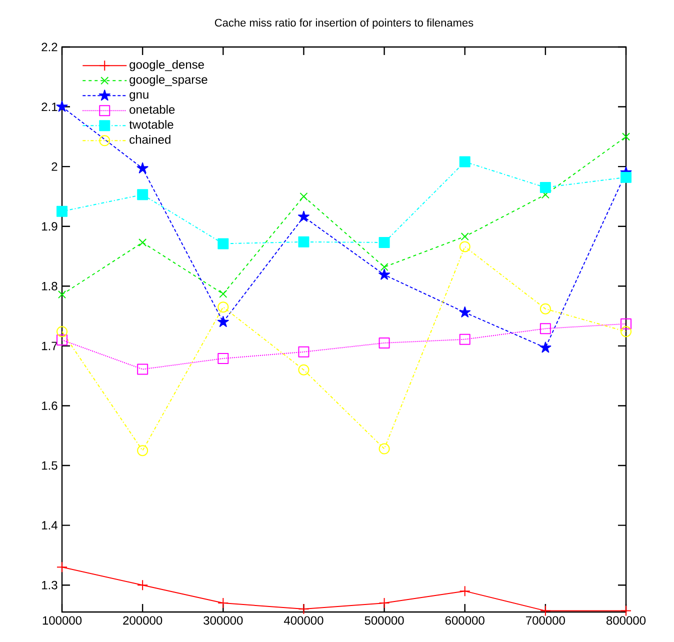 This screenshot has width=674, height=642. What do you see at coordinates (384, 620) in the screenshot?
I see `x-tick-label: 500000` at bounding box center [384, 620].